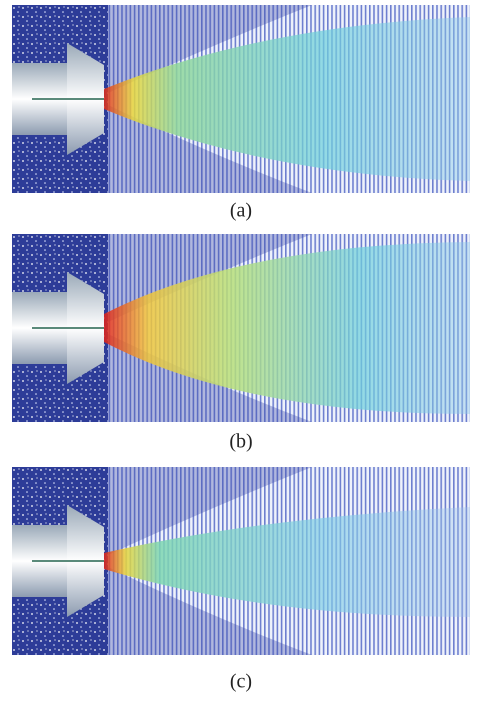 This screenshot has width=481, height=706. What do you see at coordinates (241, 211) in the screenshot?
I see `panel-label: (a)` at bounding box center [241, 211].